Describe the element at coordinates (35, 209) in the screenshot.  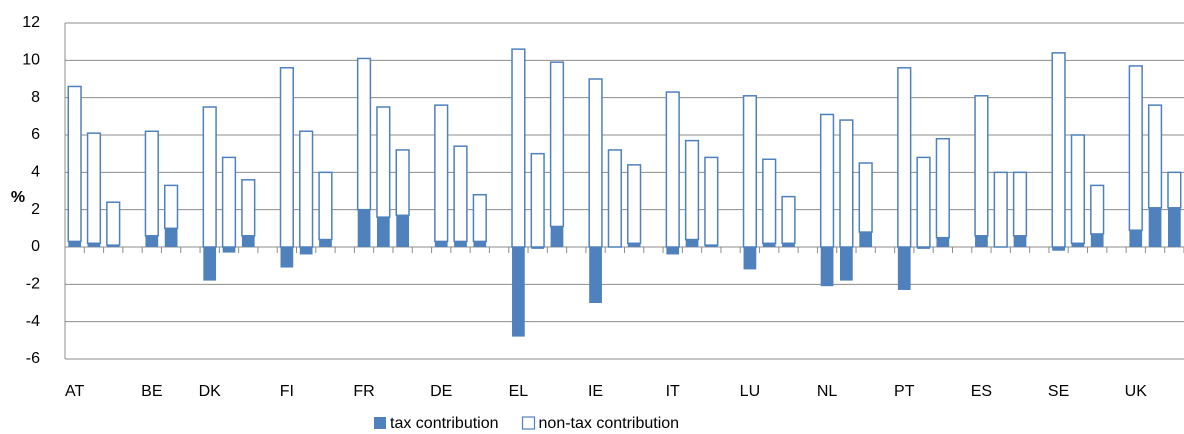
I see `y-tick-label: 2` at that location.